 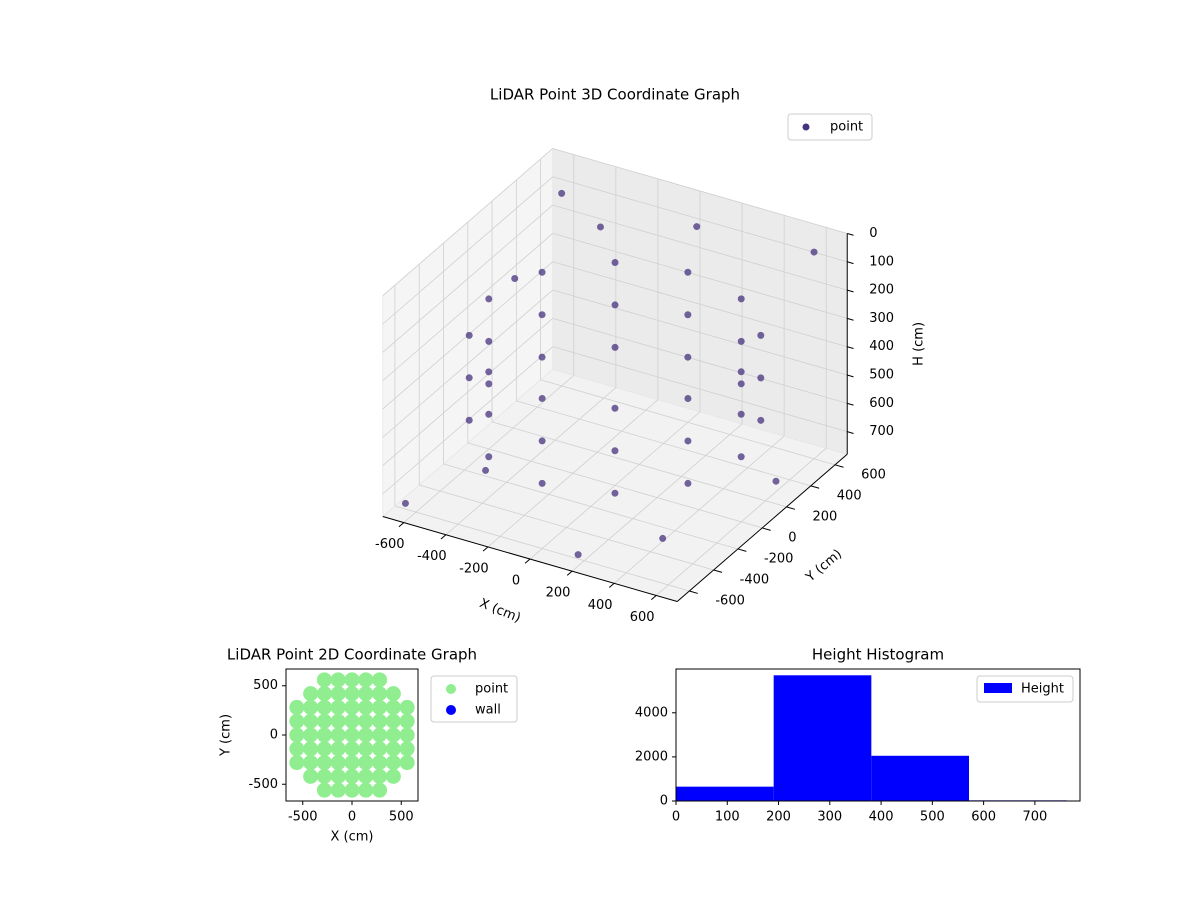 What do you see at coordinates (558, 593) in the screenshot?
I see `x-tick-label: 200` at bounding box center [558, 593].